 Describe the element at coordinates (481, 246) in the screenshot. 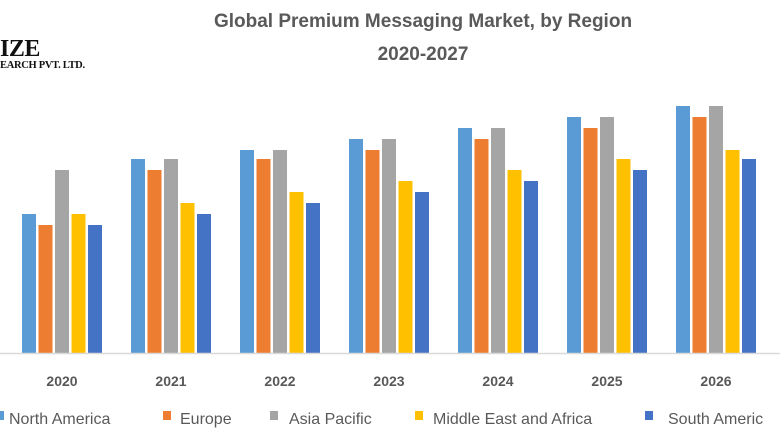

I see `bar-2024-europe` at that location.